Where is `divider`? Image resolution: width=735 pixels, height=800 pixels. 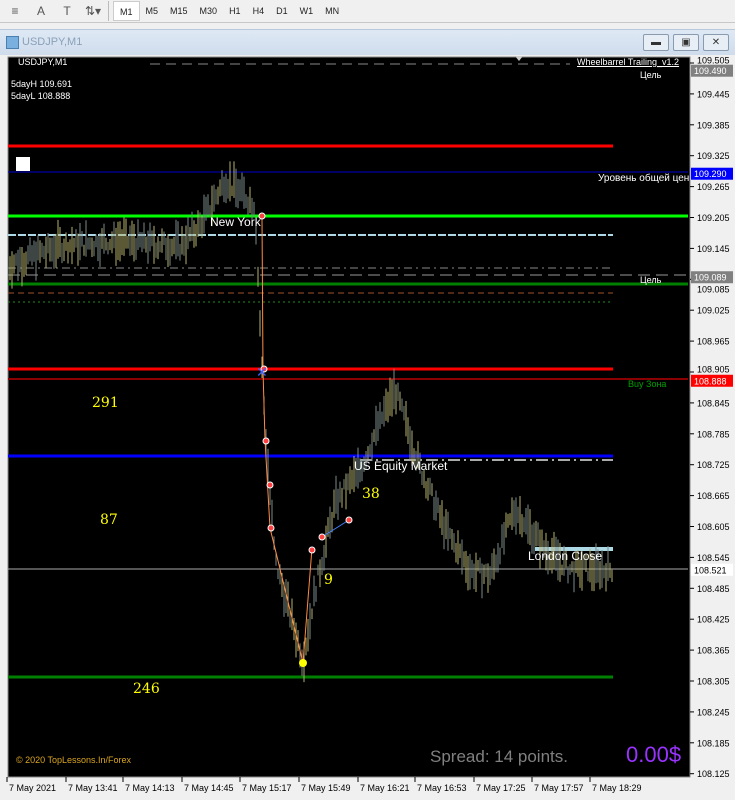
divider is located at coordinates (108, 11).